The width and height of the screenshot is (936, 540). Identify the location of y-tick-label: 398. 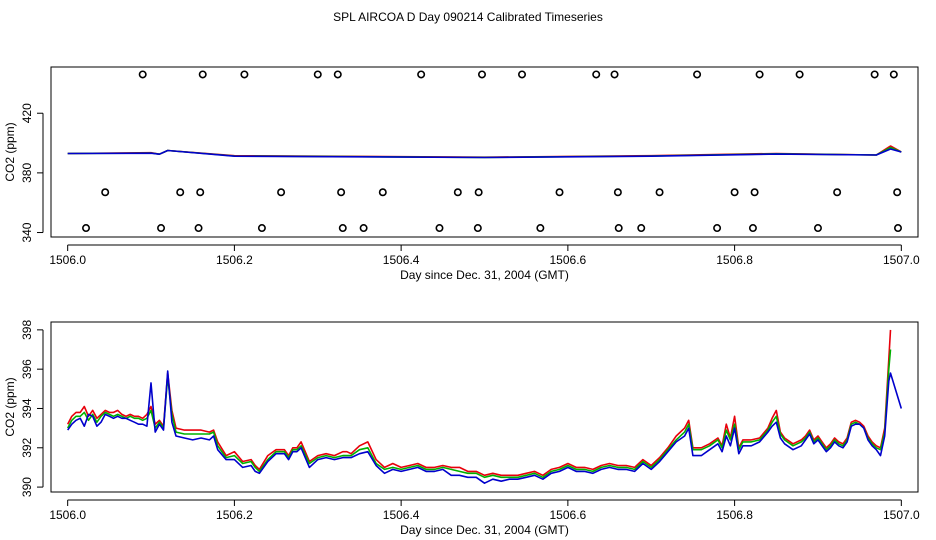
(27, 330).